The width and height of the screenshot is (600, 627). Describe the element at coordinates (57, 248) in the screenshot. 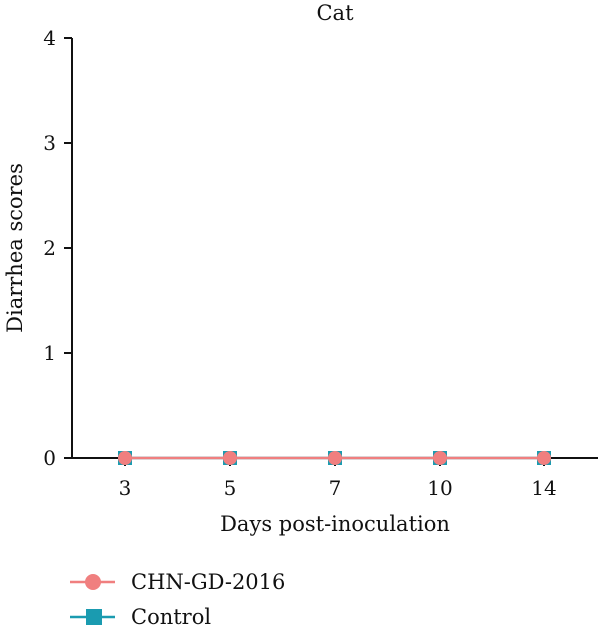

I see `y-ticks: 0 1 2 3 4` at that location.